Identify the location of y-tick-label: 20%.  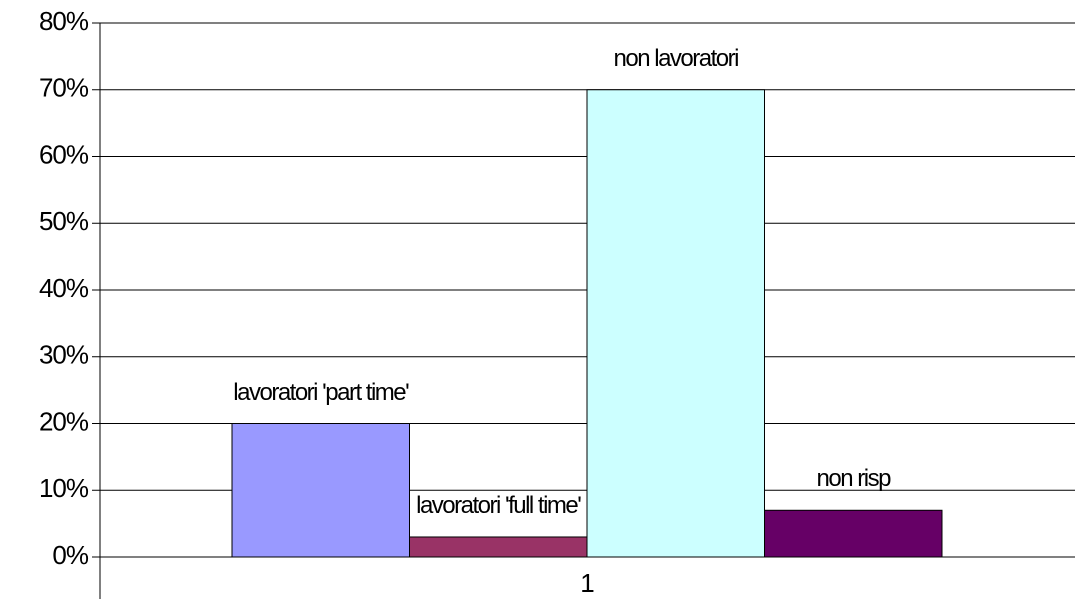
(64, 421).